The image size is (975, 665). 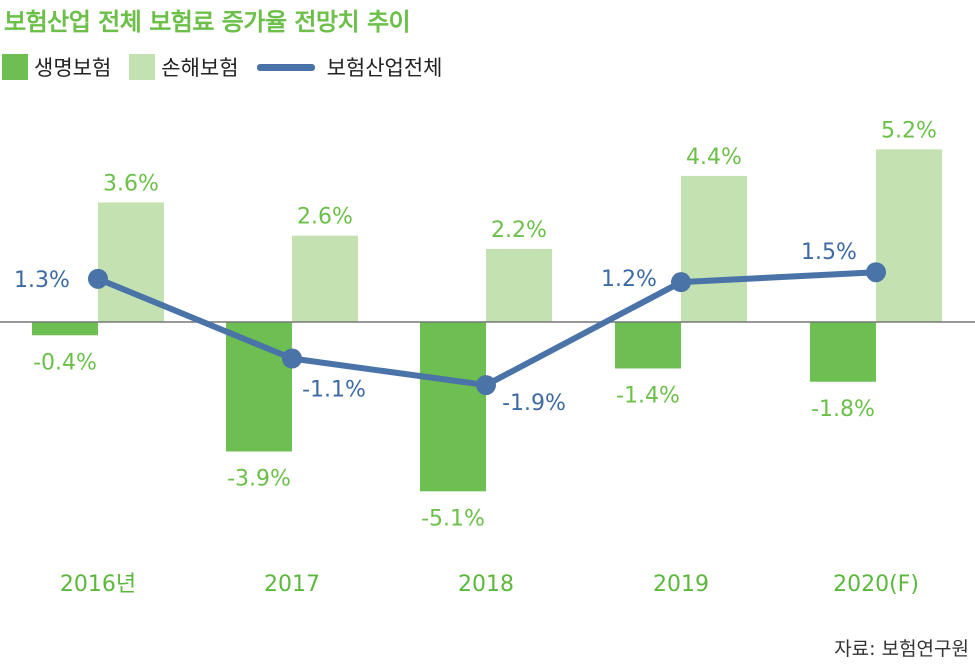 I want to click on data-label-life: -1.8%, so click(x=843, y=409).